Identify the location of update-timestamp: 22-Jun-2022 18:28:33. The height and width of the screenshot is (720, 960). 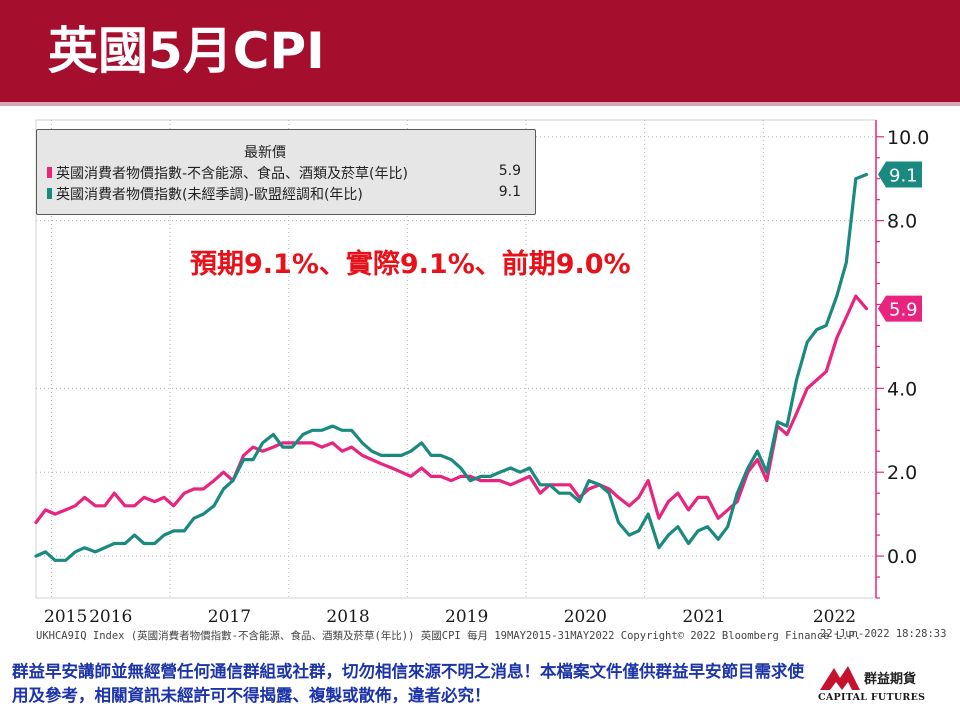
(883, 634).